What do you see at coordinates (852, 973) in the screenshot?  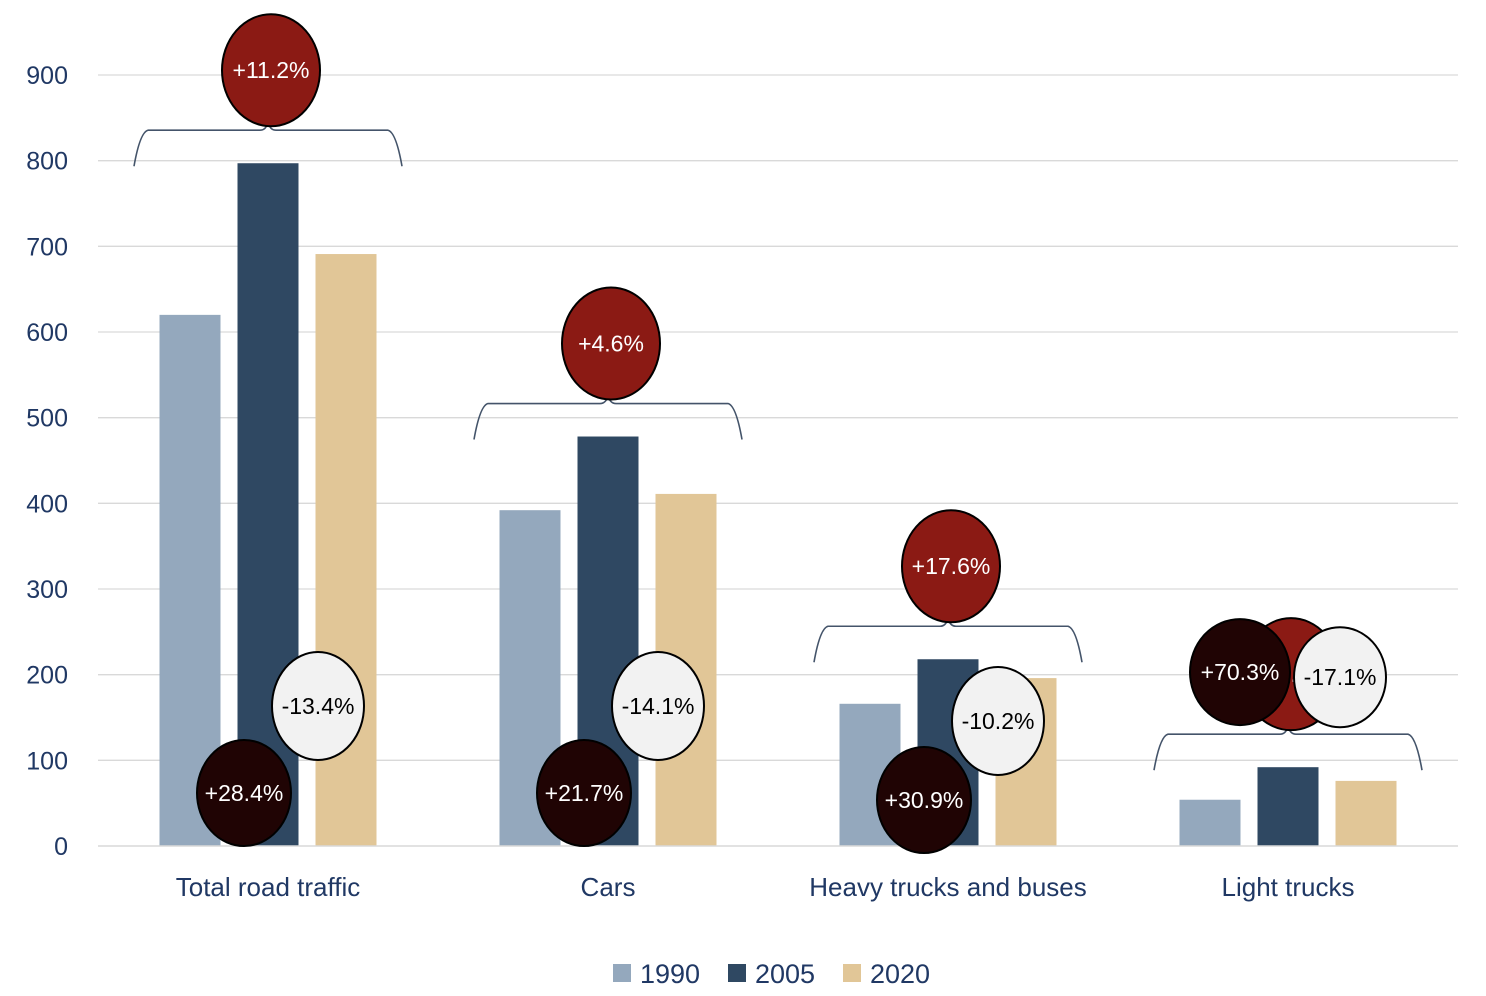 I see `legend-swatch-2020` at bounding box center [852, 973].